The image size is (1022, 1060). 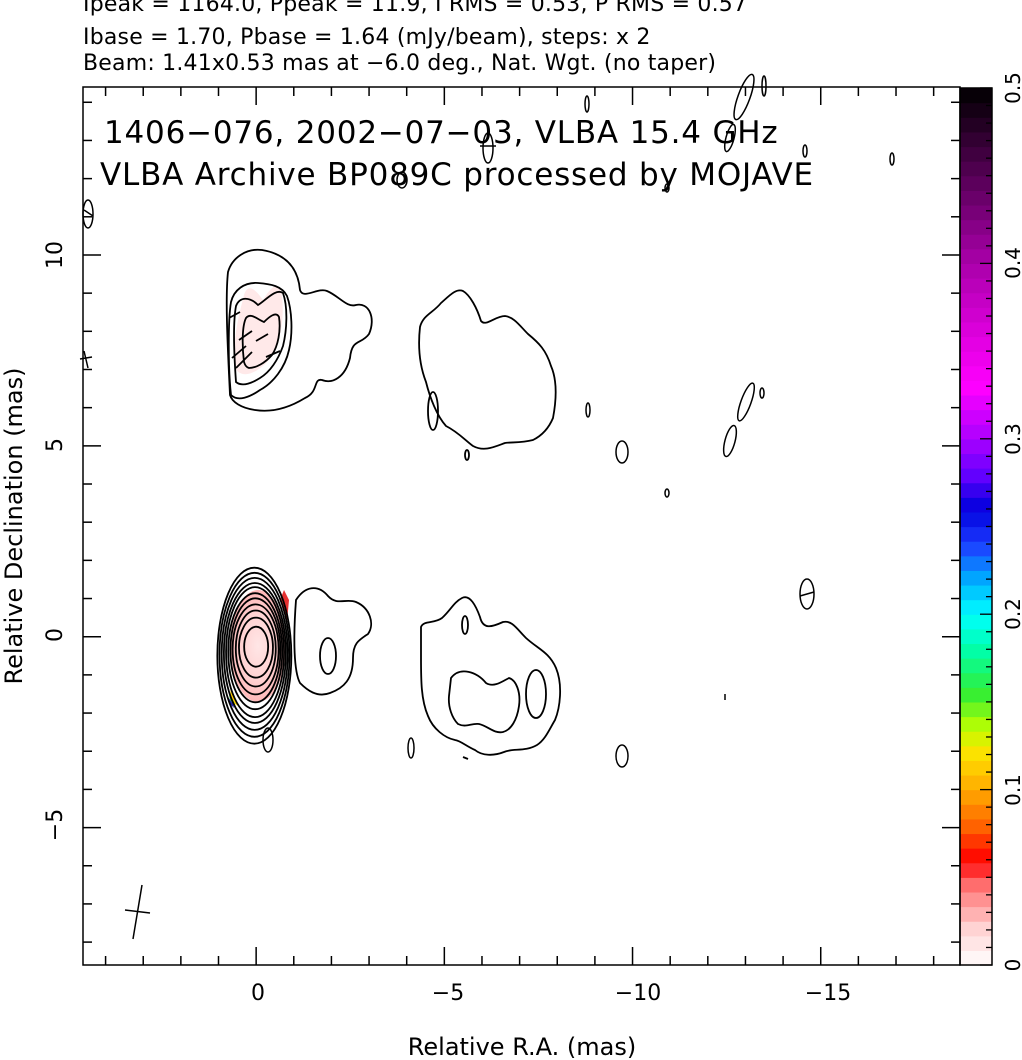 What do you see at coordinates (1011, 439) in the screenshot?
I see `colorbar-tick-label: 0.3` at bounding box center [1011, 439].